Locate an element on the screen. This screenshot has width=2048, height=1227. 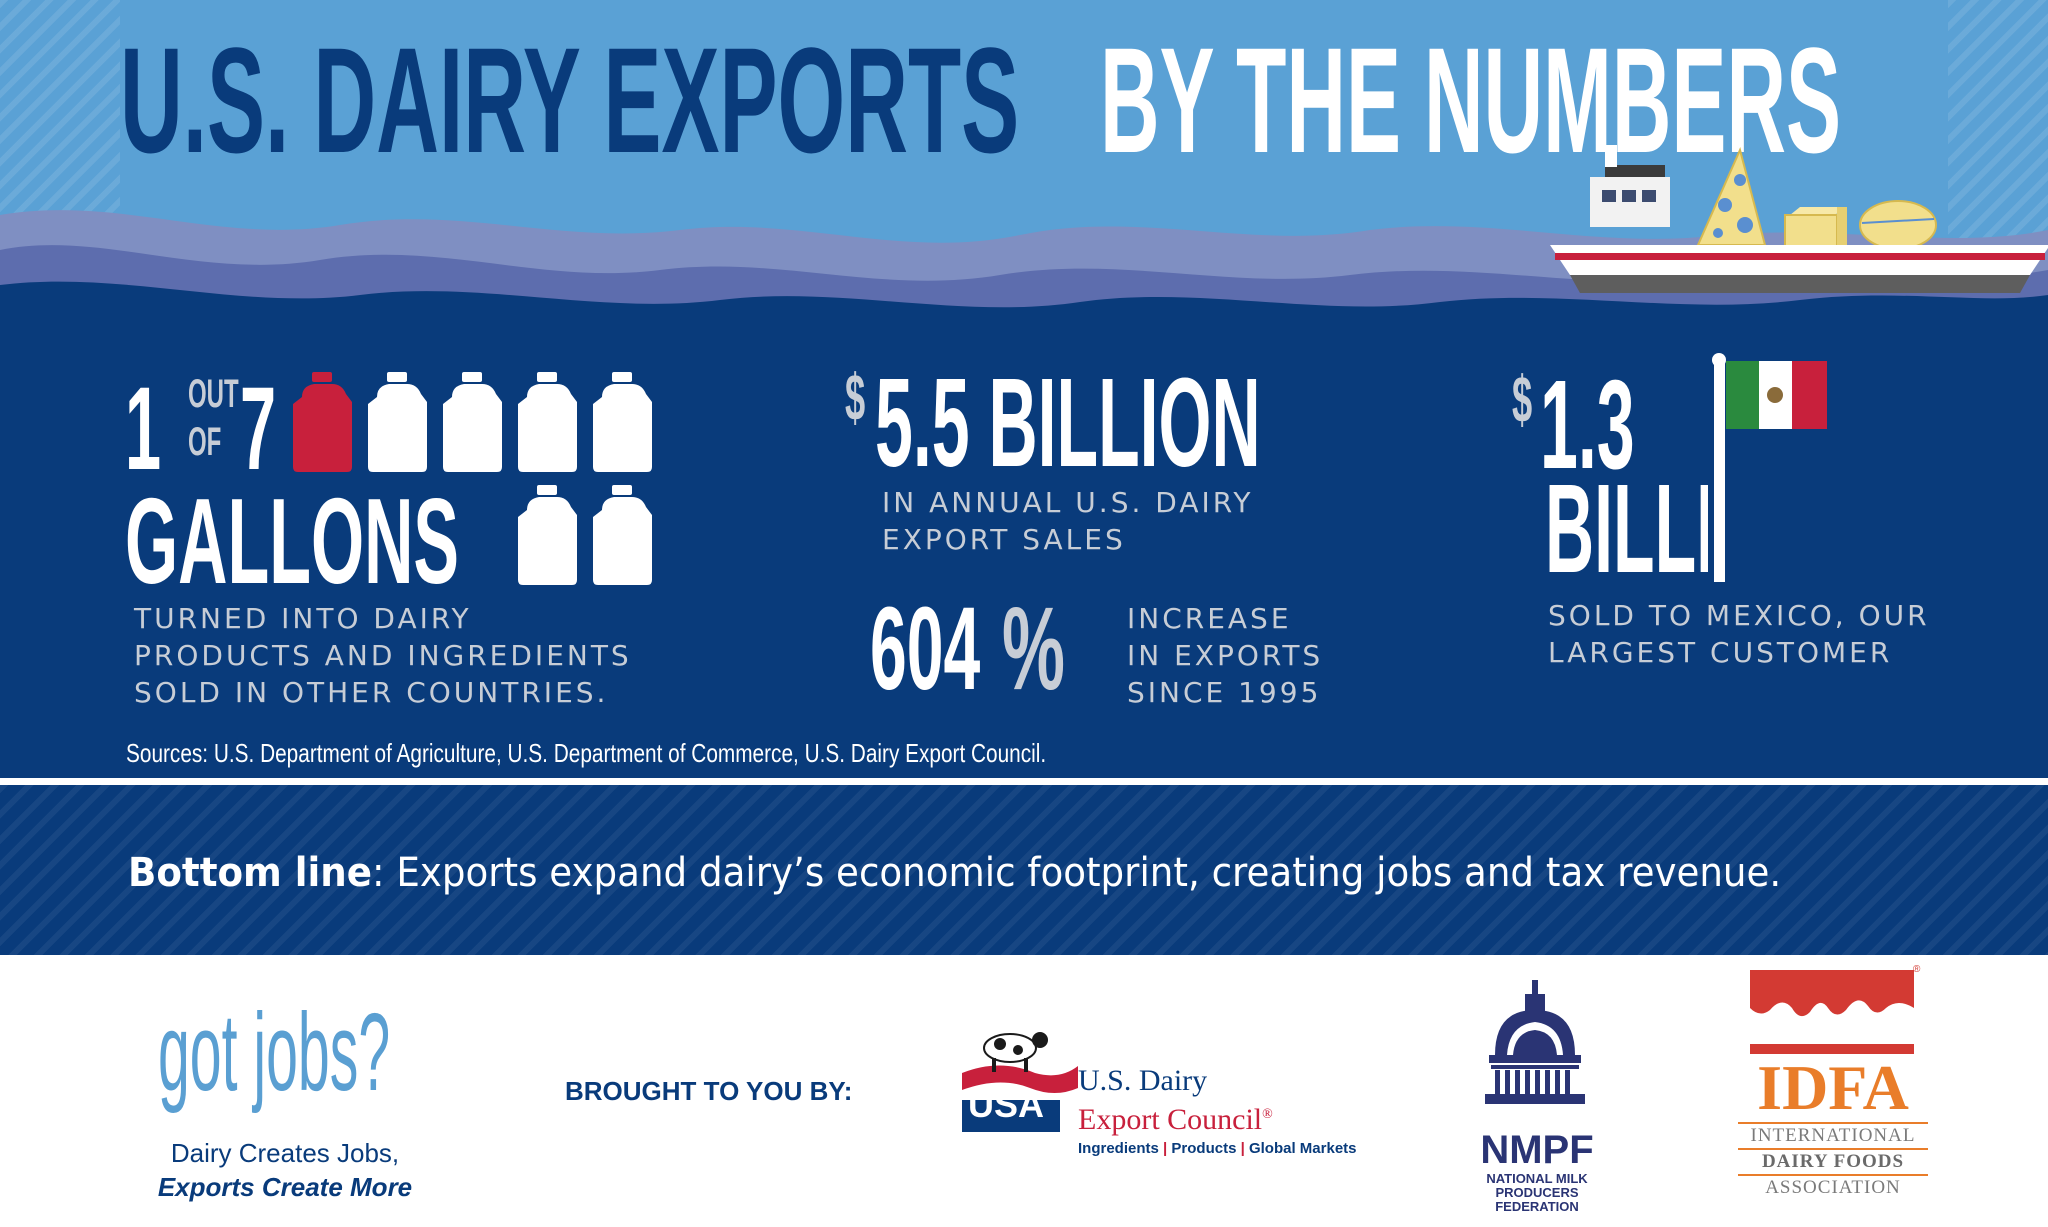
bottom-line-band is located at coordinates (1024, 870).